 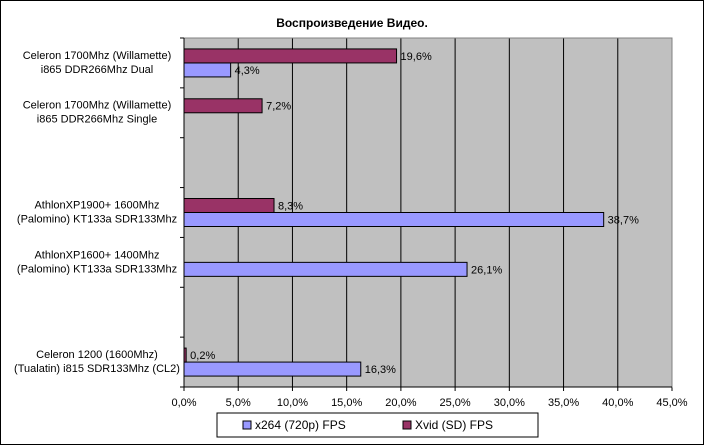 What do you see at coordinates (416, 57) in the screenshot?
I see `value-label: 19,6%` at bounding box center [416, 57].